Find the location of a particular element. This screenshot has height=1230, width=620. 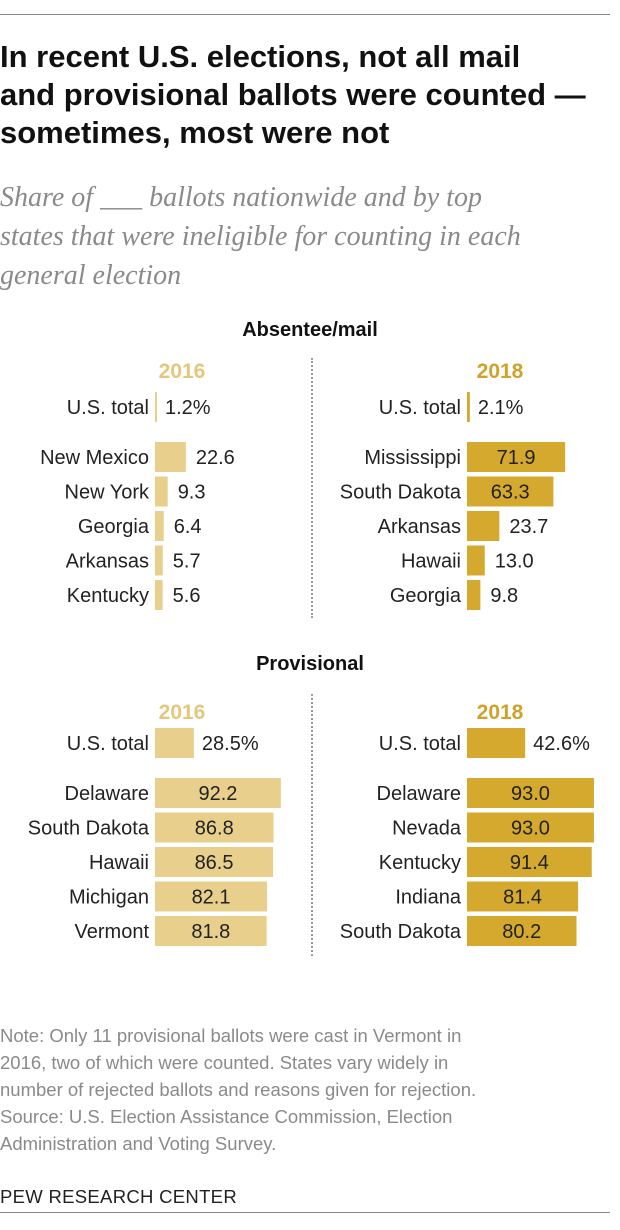

us-total-value: 1.2% is located at coordinates (188, 408).